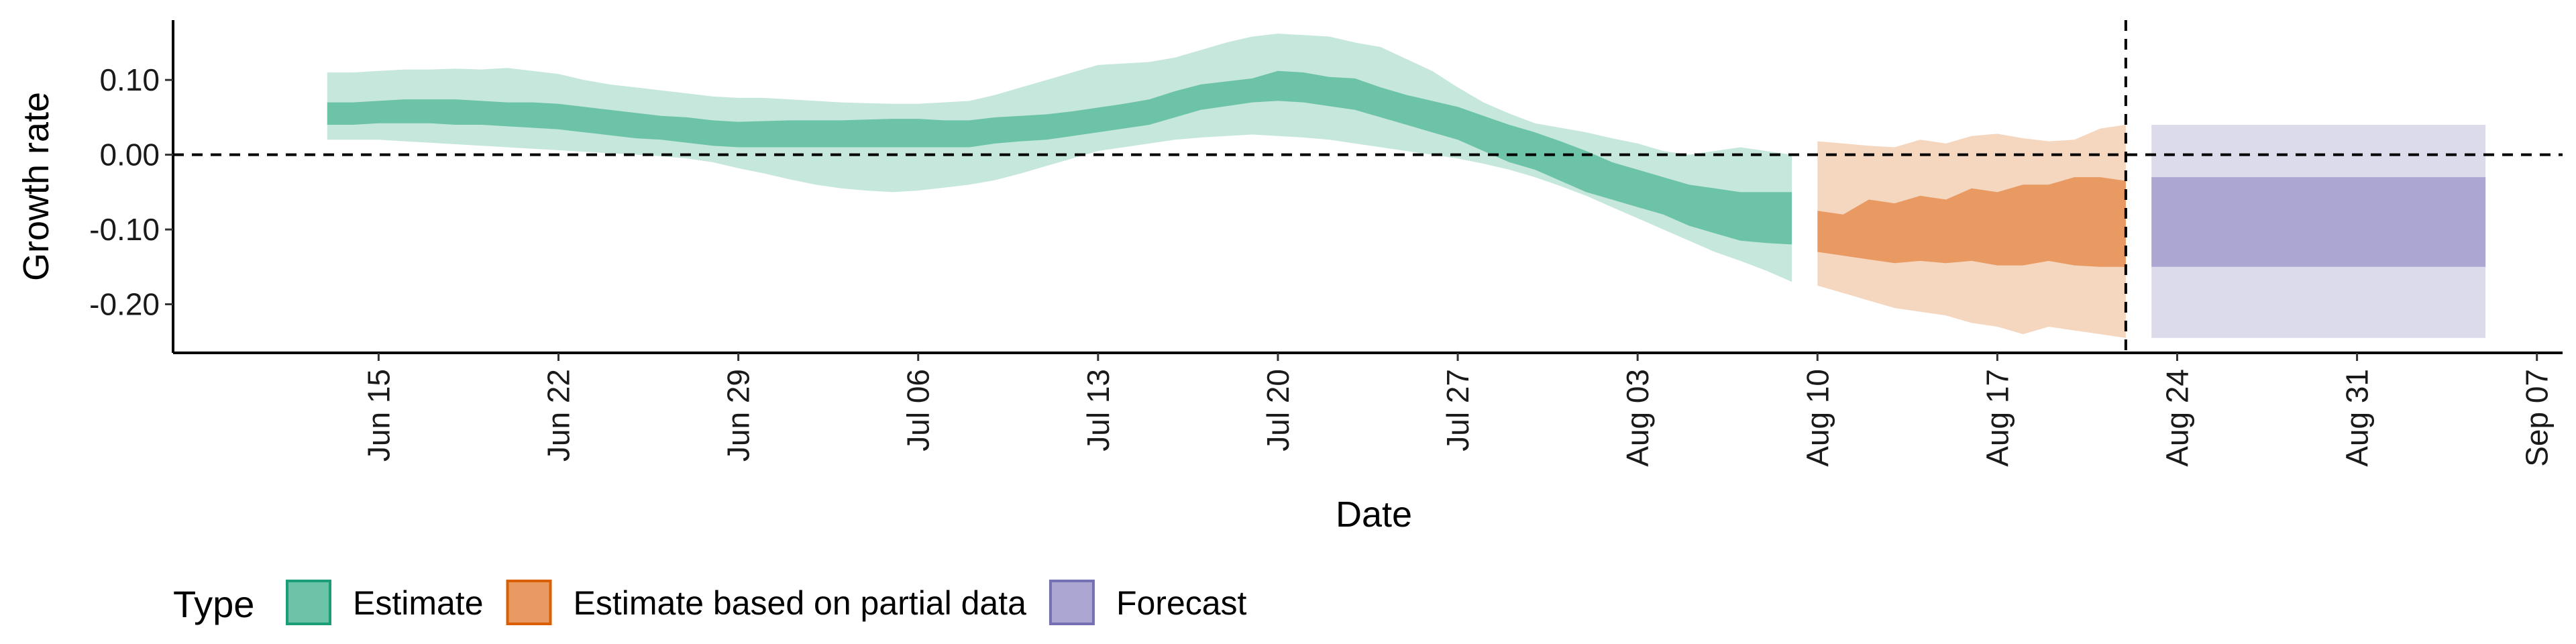 The width and height of the screenshot is (2576, 644). Describe the element at coordinates (124, 229) in the screenshot. I see `y-tick-label: -0.10` at that location.